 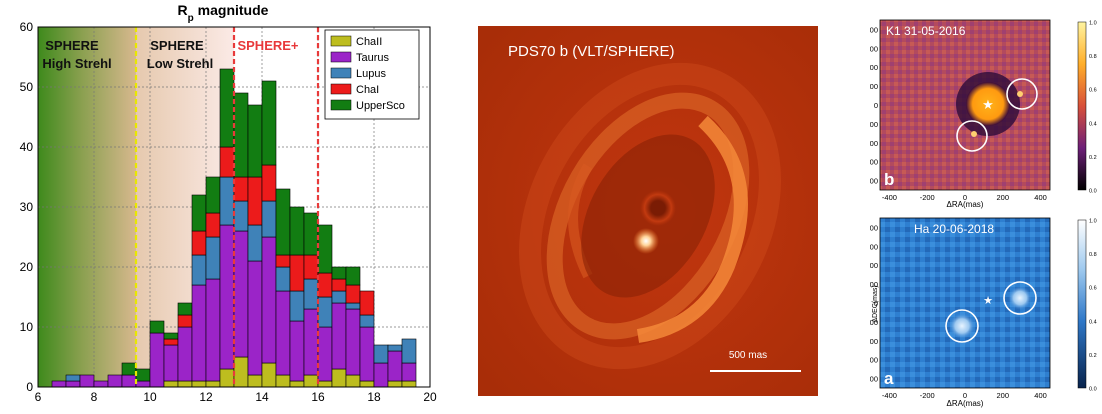 I want to click on y-tick-label: 60, so click(x=27, y=27).